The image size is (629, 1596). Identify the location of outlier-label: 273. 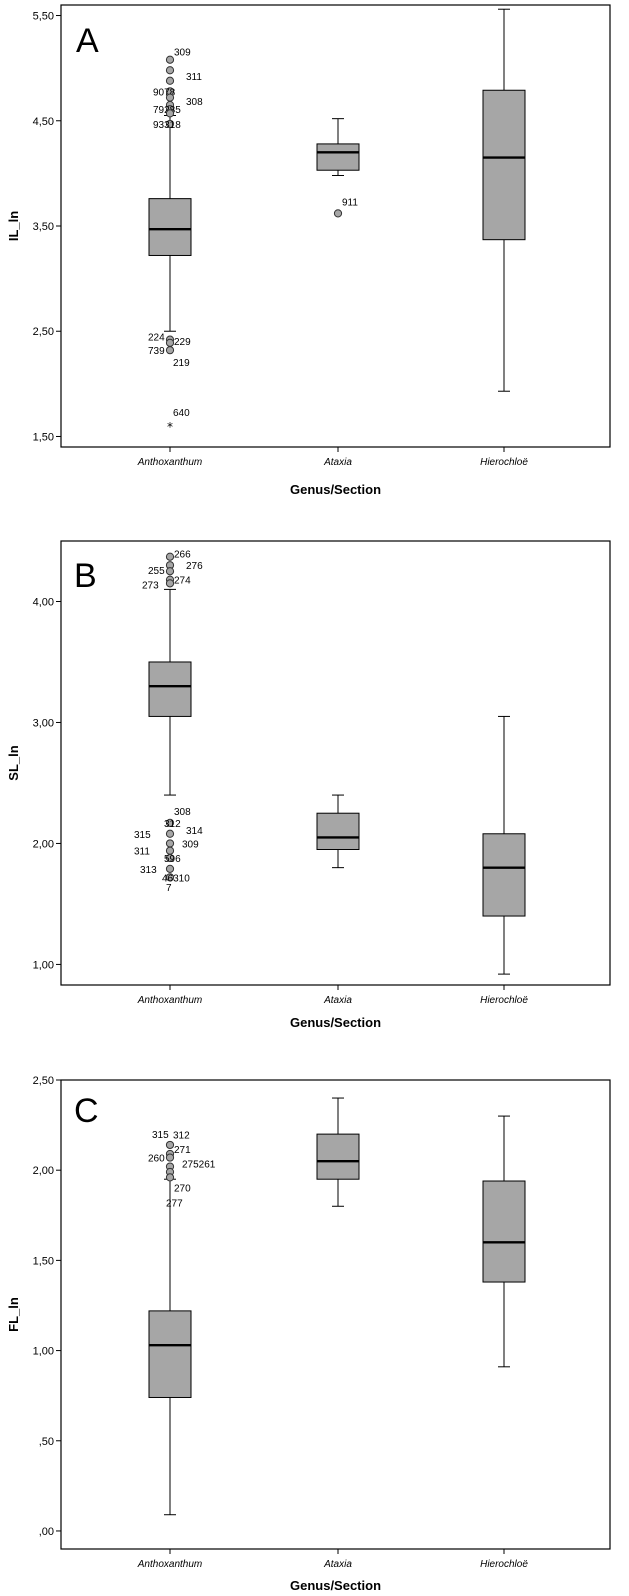
(150, 585).